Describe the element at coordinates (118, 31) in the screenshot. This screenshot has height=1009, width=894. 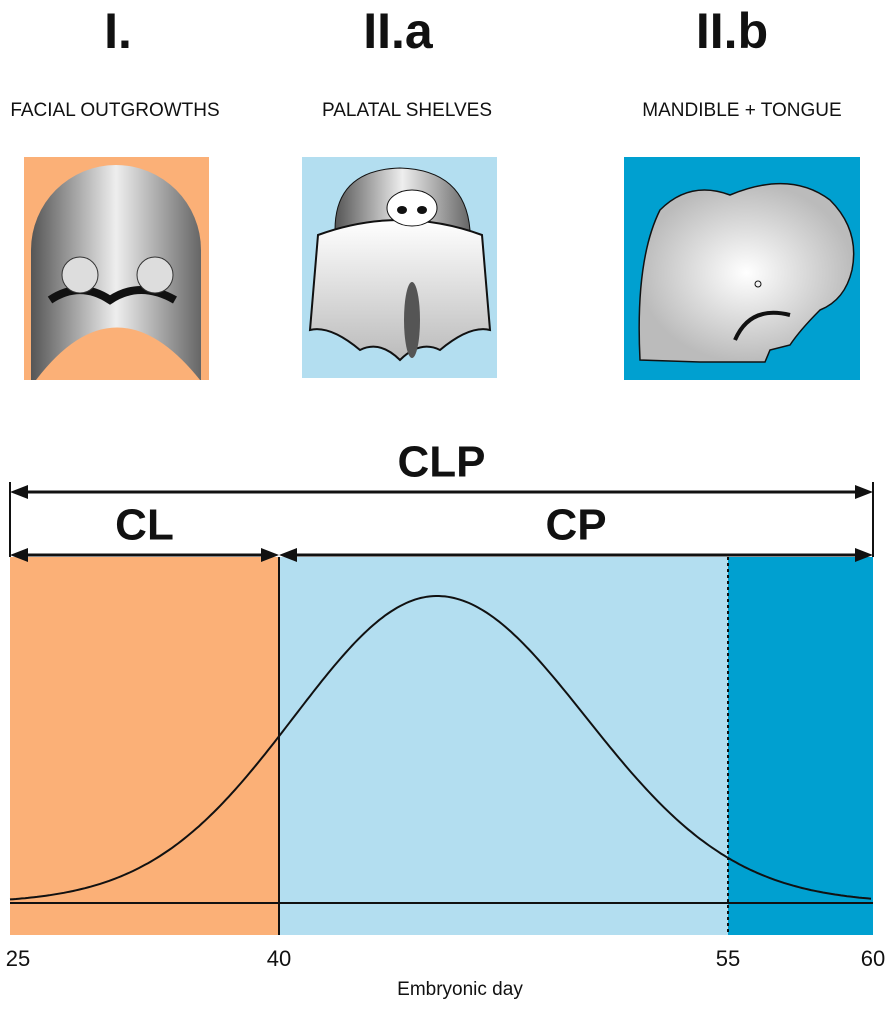
I see `stage-numeral: I.` at that location.